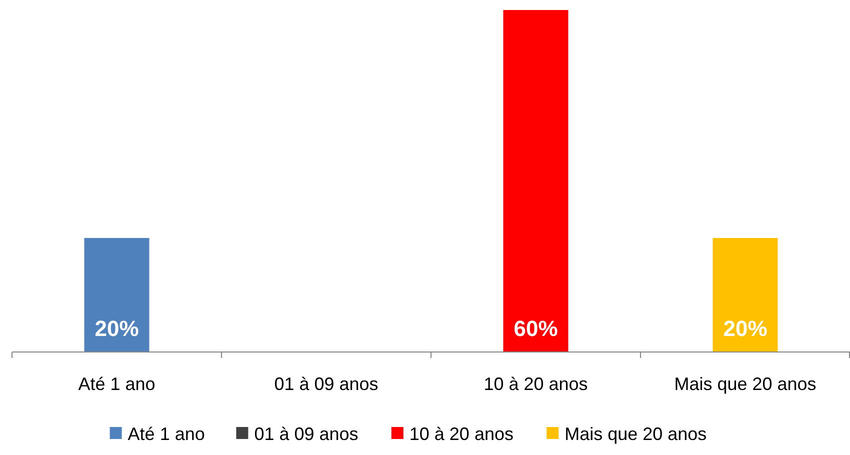 Image resolution: width=850 pixels, height=455 pixels. What do you see at coordinates (536, 384) in the screenshot?
I see `x-tick-label: 10 à 20 anos` at bounding box center [536, 384].